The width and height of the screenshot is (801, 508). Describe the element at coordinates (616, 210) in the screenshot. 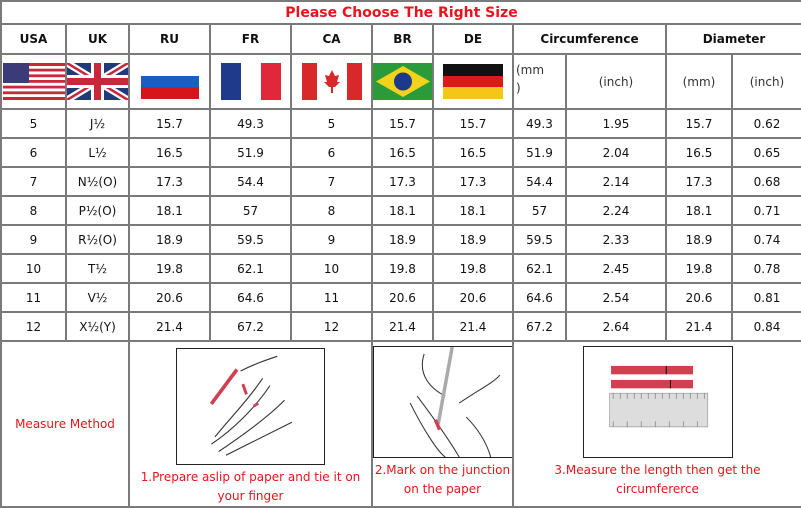

I see `cell-circ-inch: 2.24` at that location.